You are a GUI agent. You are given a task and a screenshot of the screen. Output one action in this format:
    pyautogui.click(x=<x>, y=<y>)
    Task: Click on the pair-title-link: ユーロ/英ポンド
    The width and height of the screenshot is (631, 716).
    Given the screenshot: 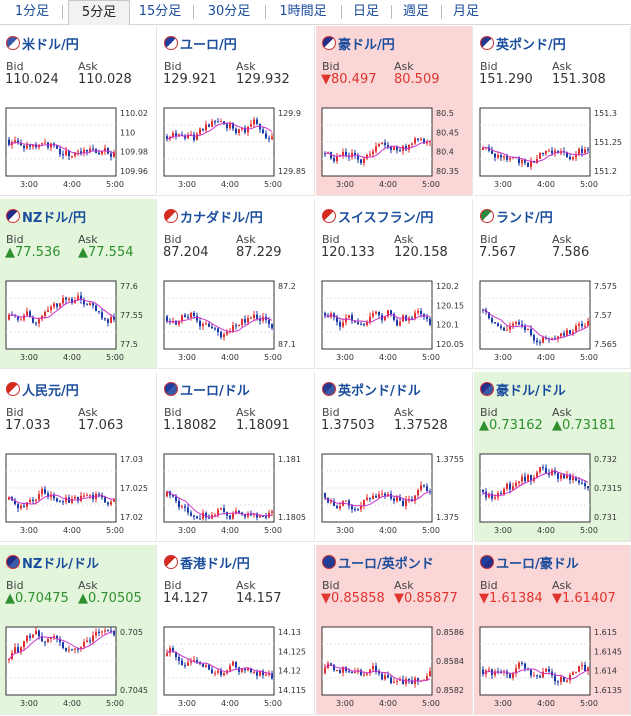 What is the action you would take?
    pyautogui.click(x=378, y=562)
    